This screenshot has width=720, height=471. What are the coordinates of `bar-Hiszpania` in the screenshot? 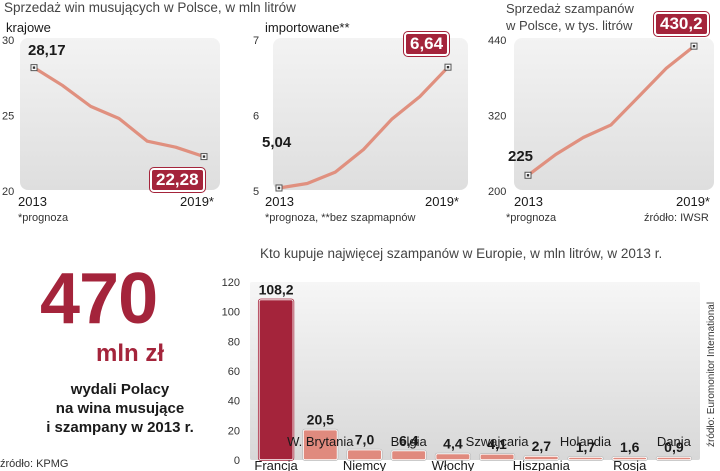 It's located at (541, 458).